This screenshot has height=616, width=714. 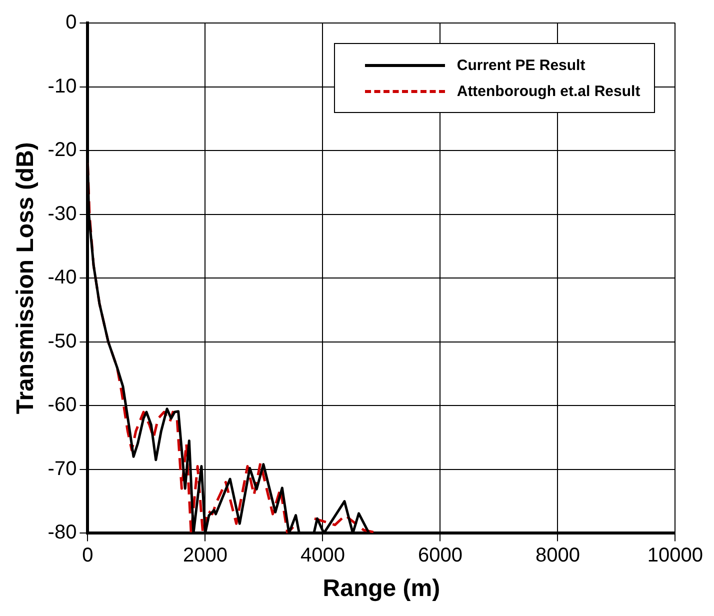 I want to click on x-tick-label: 6000, so click(x=440, y=555).